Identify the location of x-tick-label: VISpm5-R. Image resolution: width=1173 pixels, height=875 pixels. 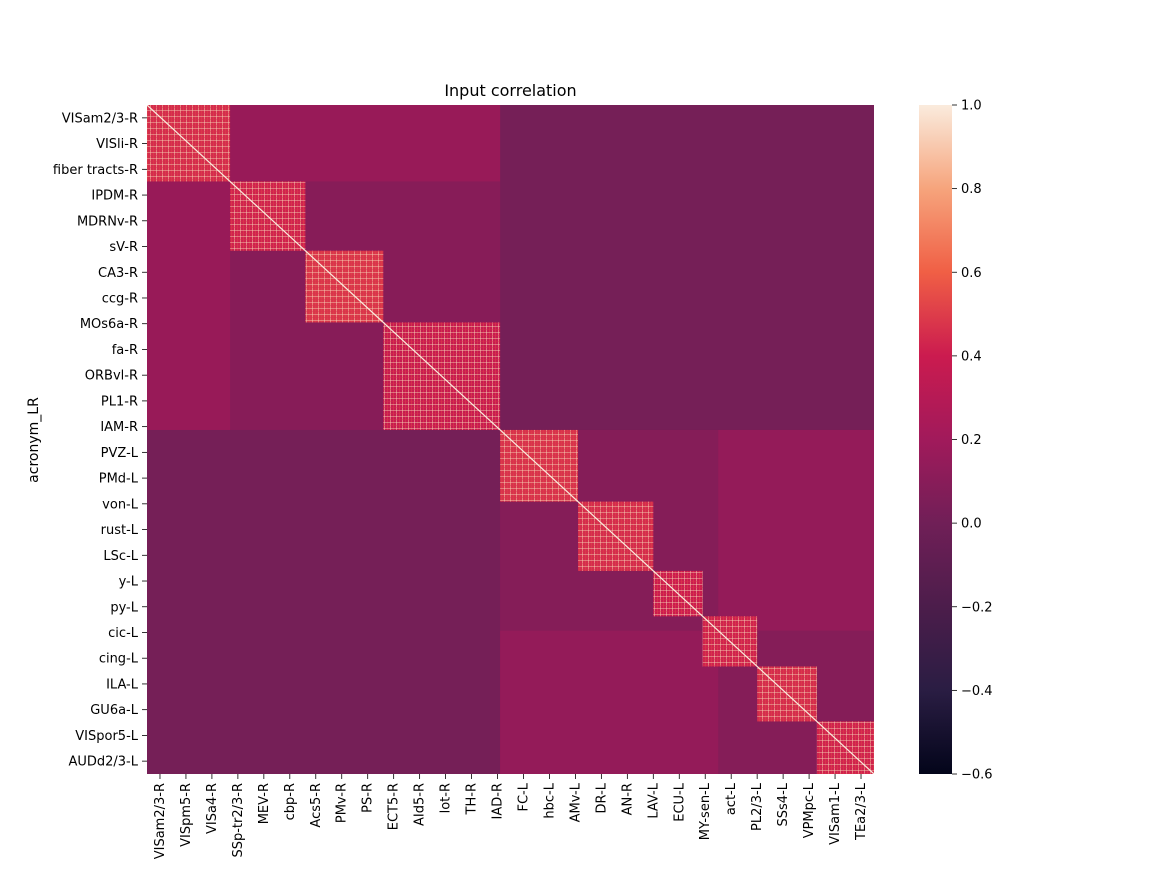
(186, 815).